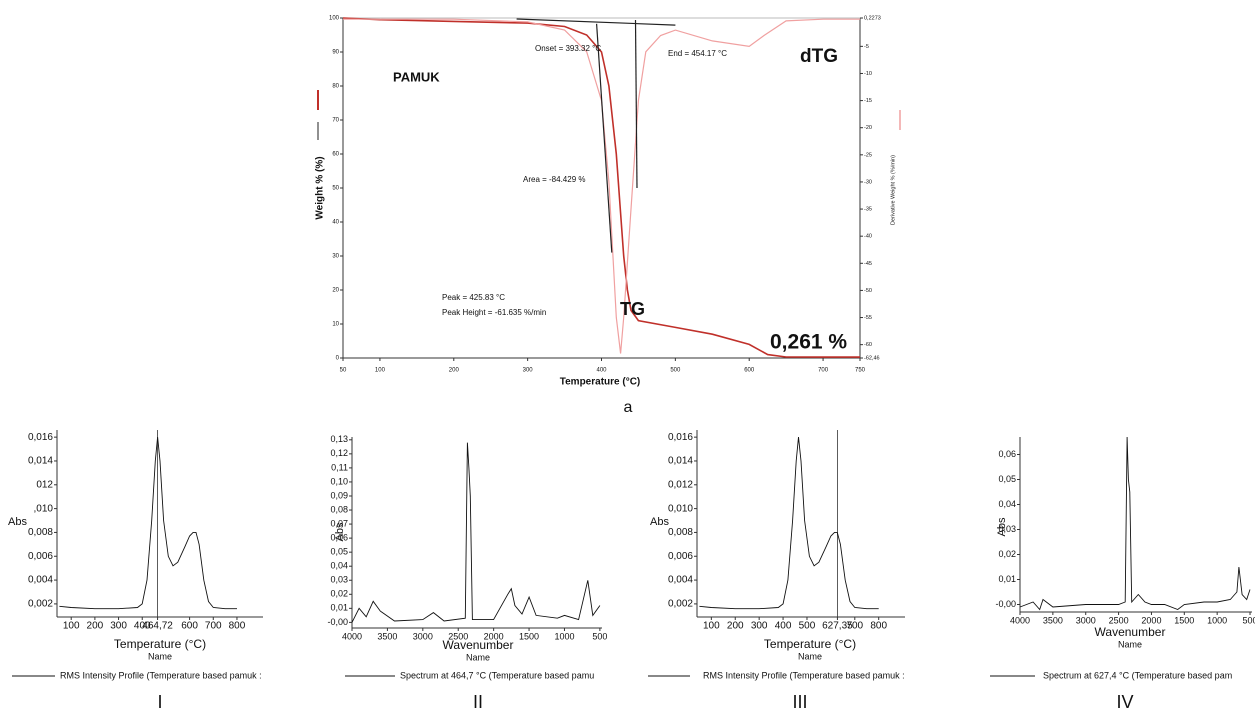 The width and height of the screenshot is (1255, 720). I want to click on y-tick-label: 100, so click(334, 19).